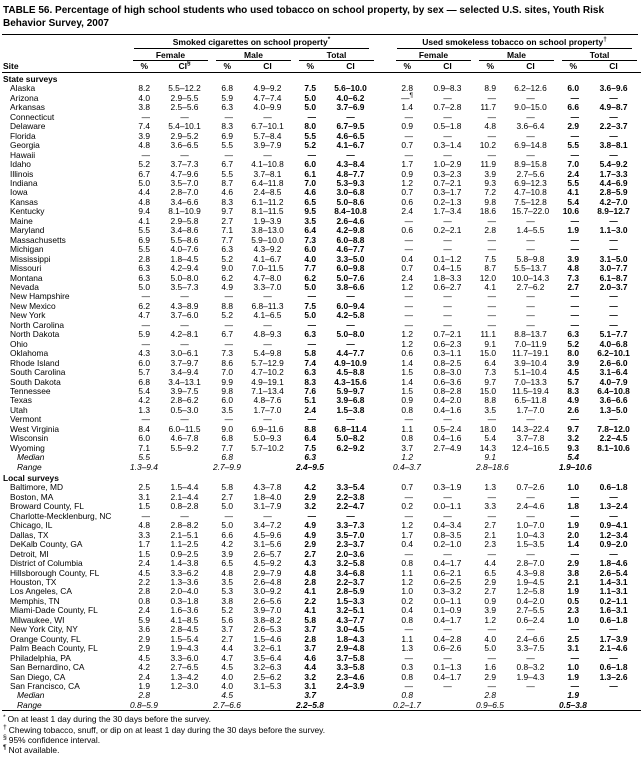 The width and height of the screenshot is (641, 759). Describe the element at coordinates (227, 390) in the screenshot. I see `pct-cell: 9.8` at that location.